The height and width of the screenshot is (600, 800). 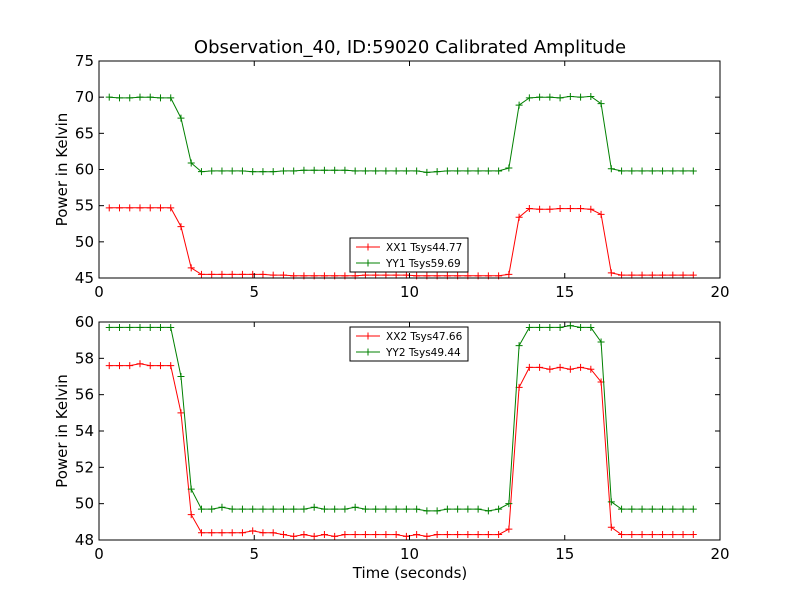 What do you see at coordinates (84, 133) in the screenshot?
I see `p0-y-tick-label: 65` at bounding box center [84, 133].